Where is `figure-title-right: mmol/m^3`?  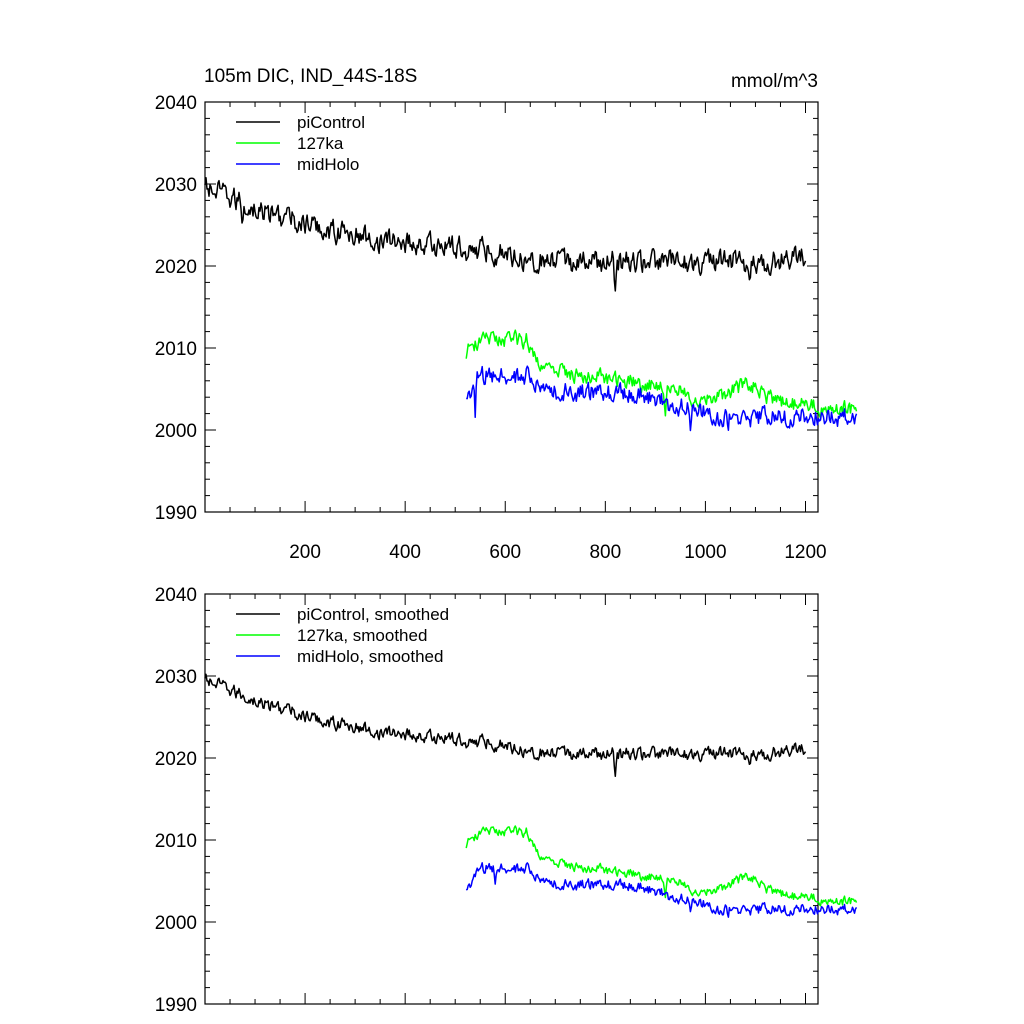
figure-title-right: mmol/m^3 is located at coordinates (774, 81).